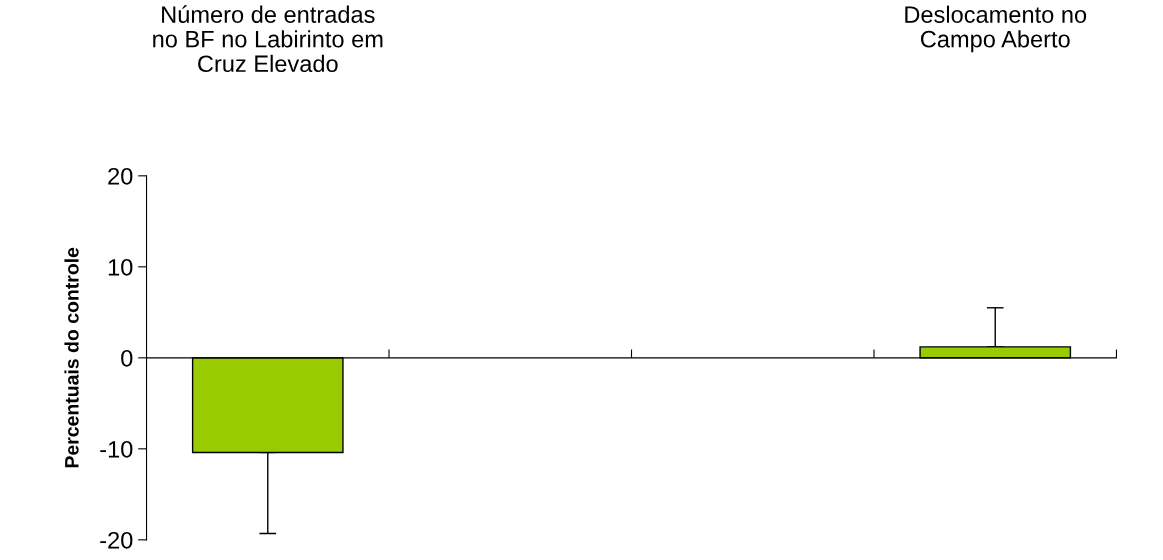 This screenshot has width=1163, height=560. I want to click on y-tick-label: 10, so click(120, 267).